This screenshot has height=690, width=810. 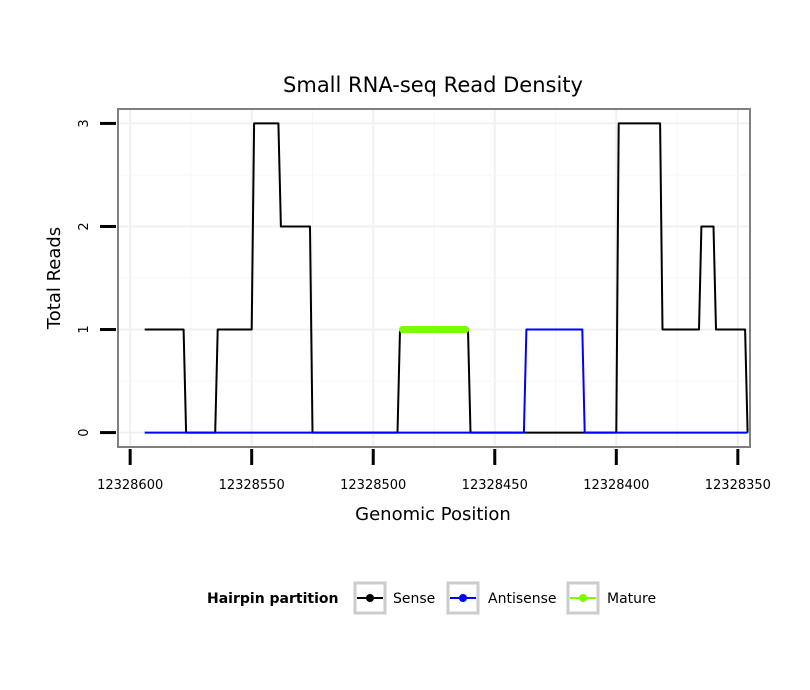 What do you see at coordinates (370, 598) in the screenshot?
I see `legend-marker-sense` at bounding box center [370, 598].